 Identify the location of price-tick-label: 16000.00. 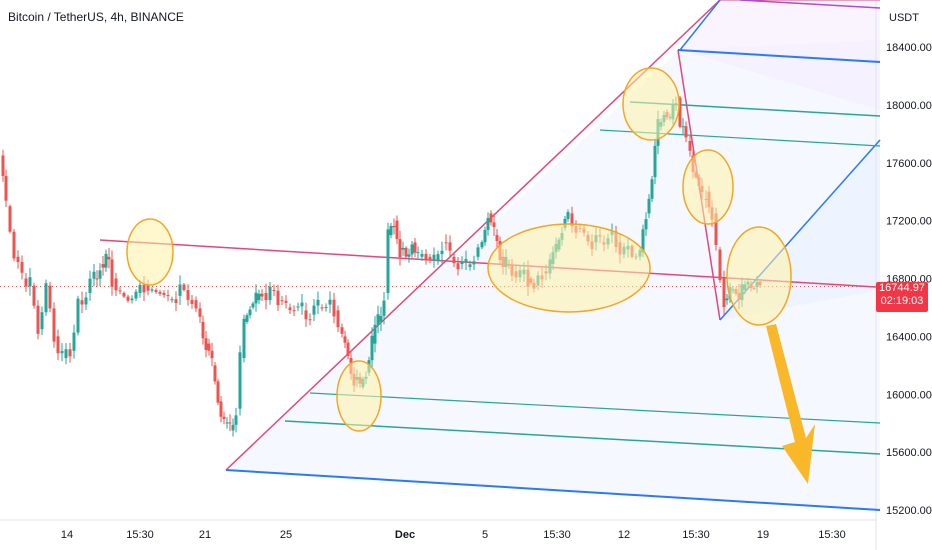
(909, 395).